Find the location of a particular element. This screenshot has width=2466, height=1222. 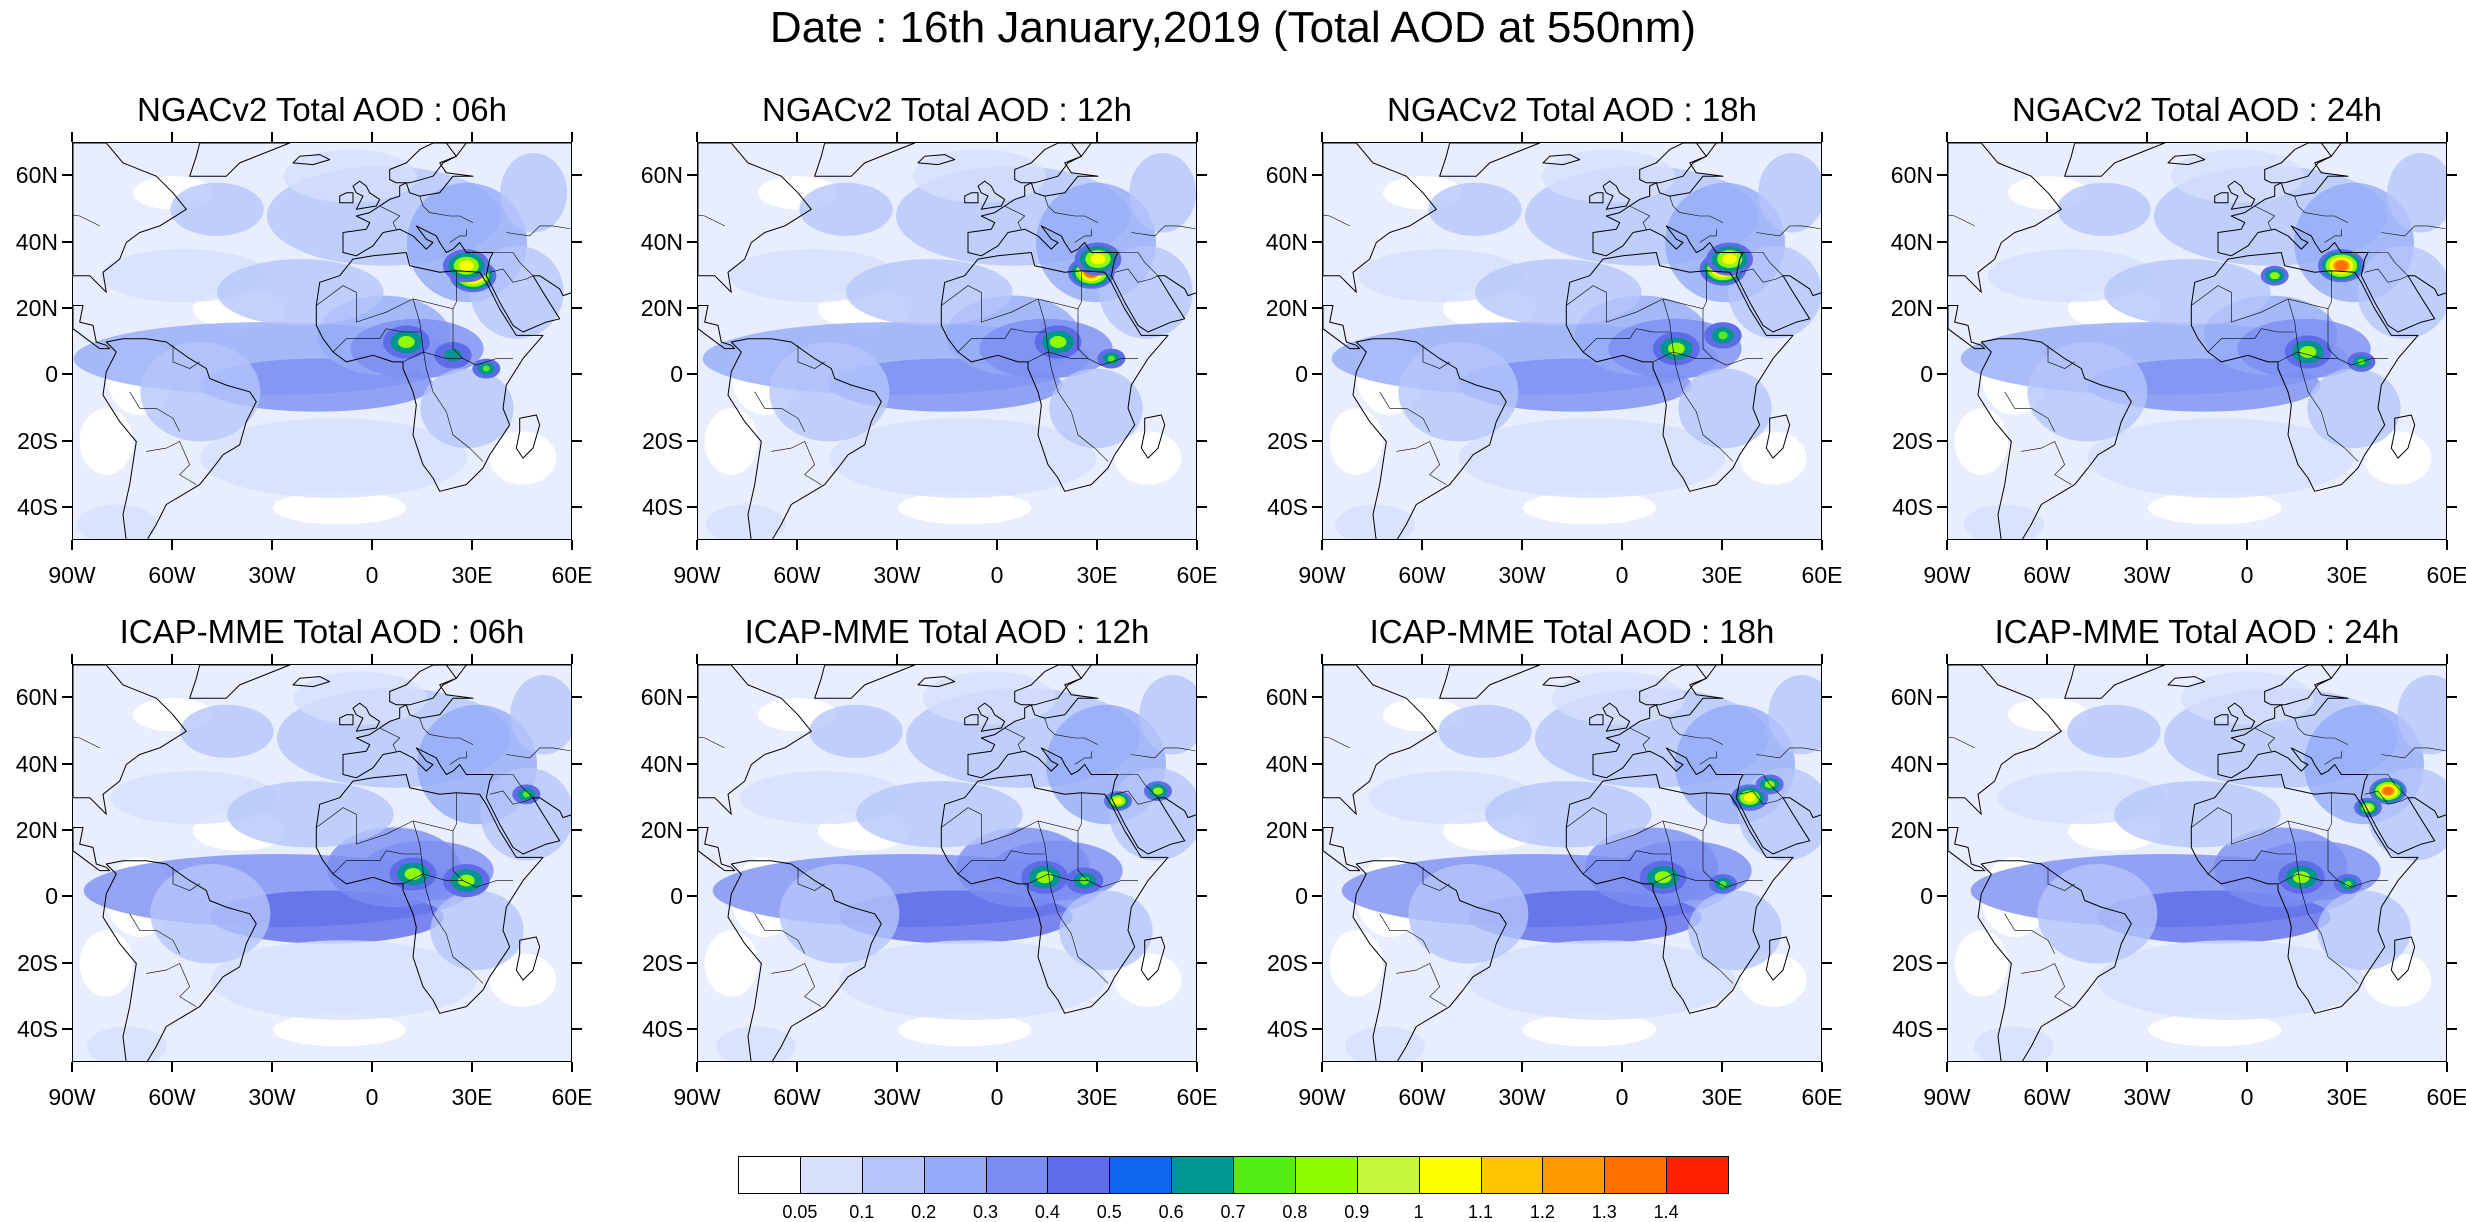

colorbar-label: 1.2 is located at coordinates (1542, 1212).